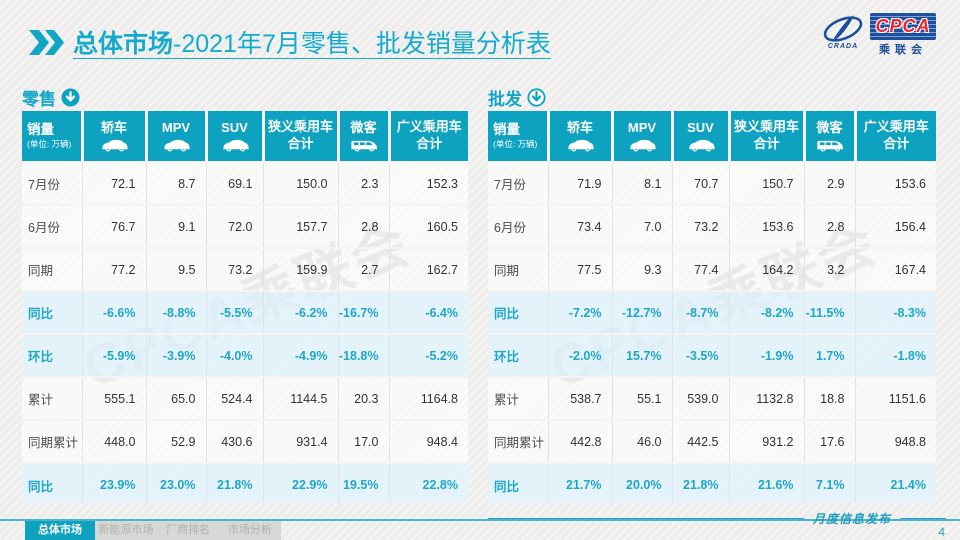  What do you see at coordinates (579, 312) in the screenshot?
I see `value-cell: -7.2%` at bounding box center [579, 312].